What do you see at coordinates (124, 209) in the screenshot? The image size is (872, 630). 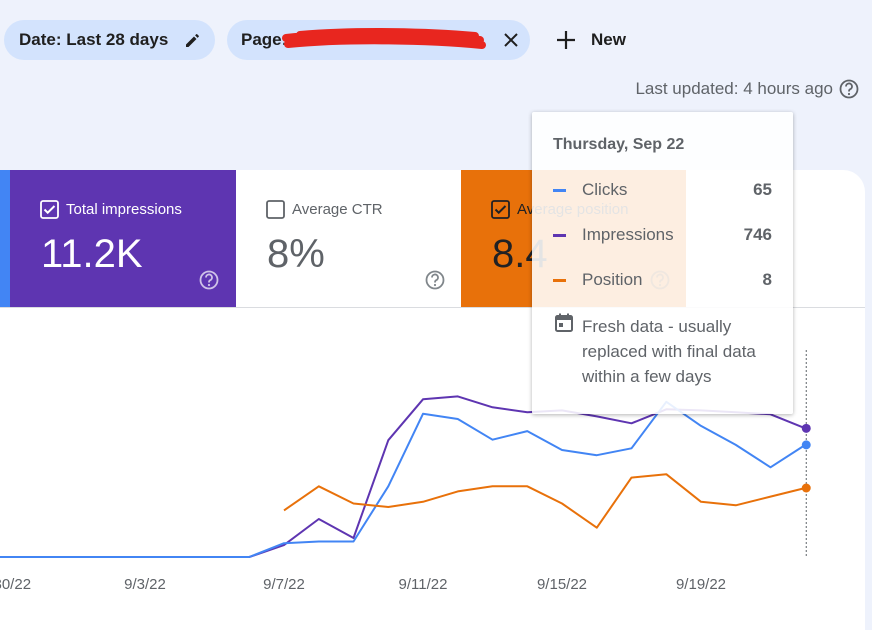 I see `metric-label: Total impressions` at bounding box center [124, 209].